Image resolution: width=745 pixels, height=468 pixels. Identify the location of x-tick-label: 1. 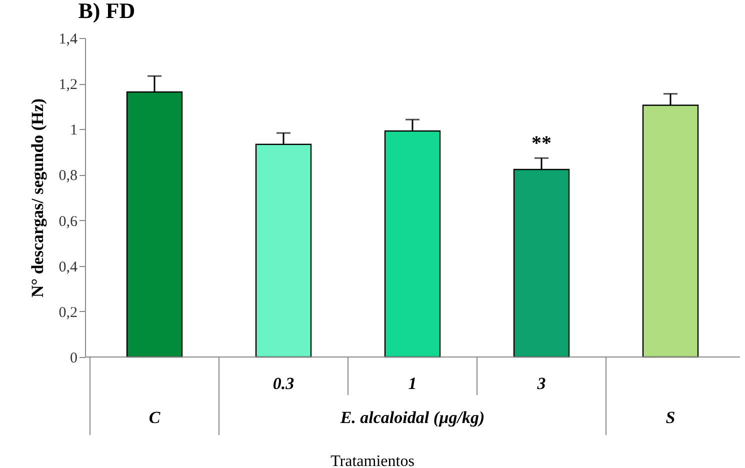
(412, 383).